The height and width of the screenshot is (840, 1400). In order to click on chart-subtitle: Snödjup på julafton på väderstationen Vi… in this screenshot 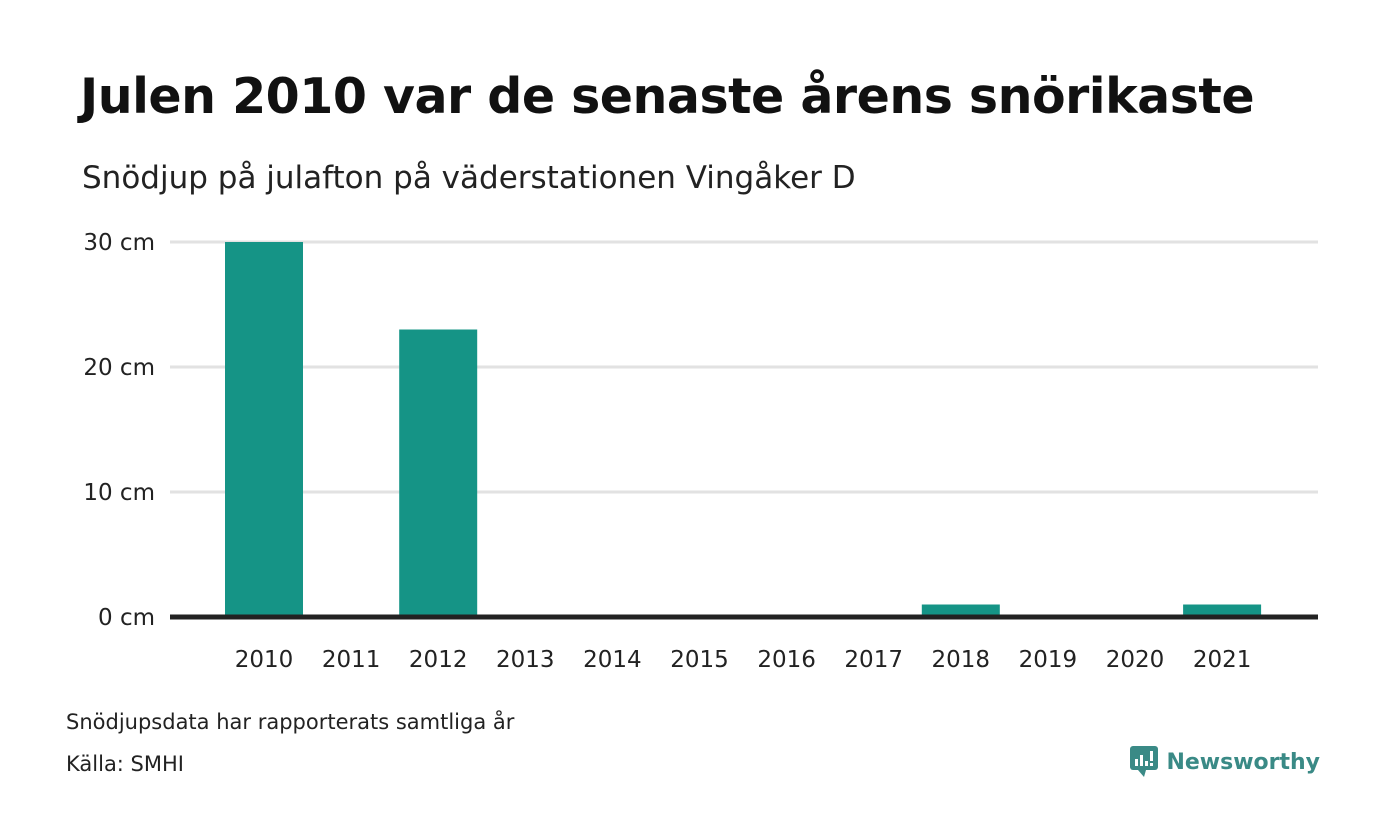, I will do `click(469, 178)`.